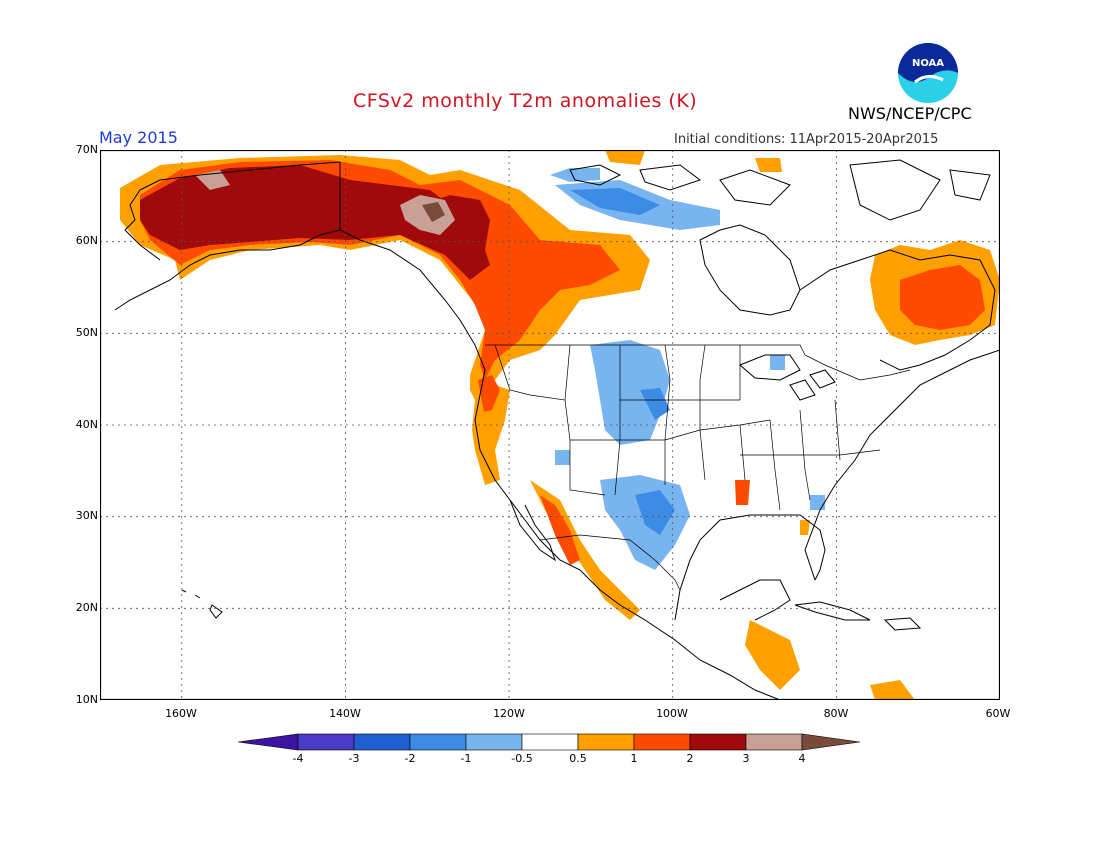  Describe the element at coordinates (86, 607) in the screenshot. I see `lat-label-20n: 20N` at that location.